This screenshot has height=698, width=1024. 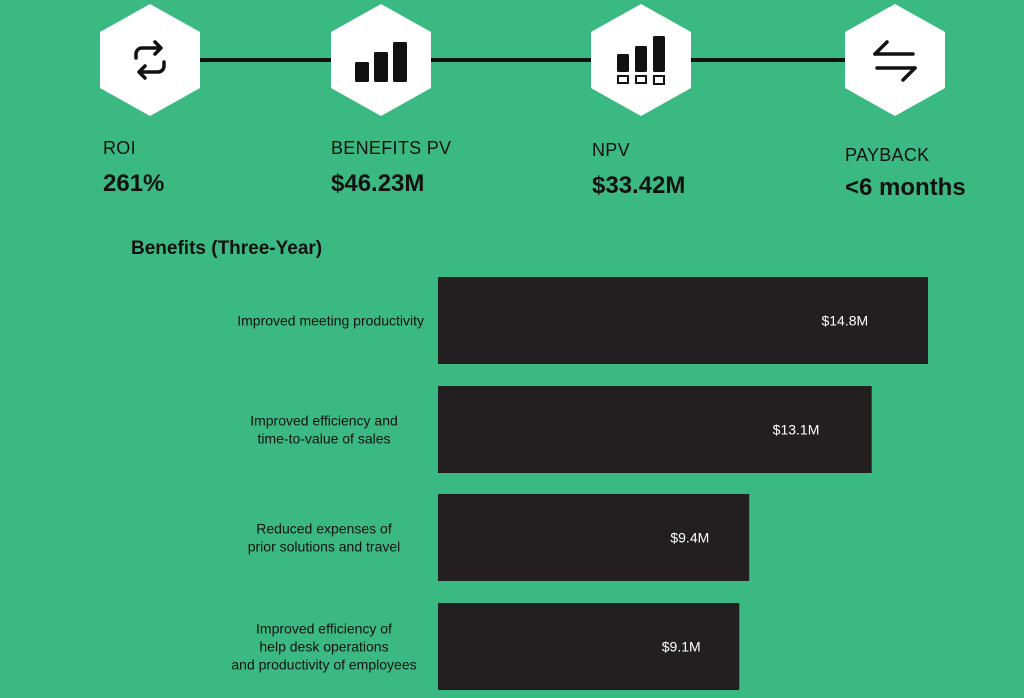 What do you see at coordinates (887, 155) in the screenshot?
I see `metric-payback-label: PAYBACK` at bounding box center [887, 155].